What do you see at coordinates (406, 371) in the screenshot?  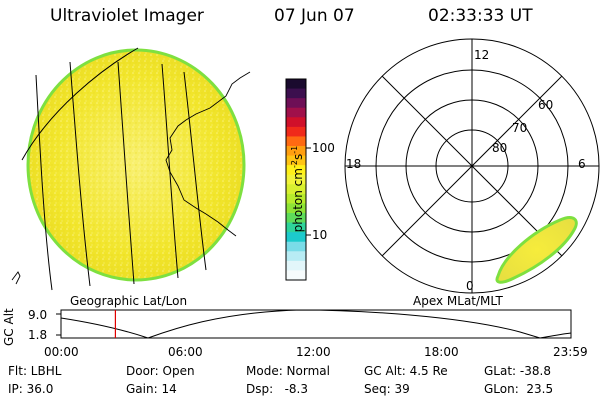 I see `gc-alt-info: GC Alt: 4.5 Re` at bounding box center [406, 371].